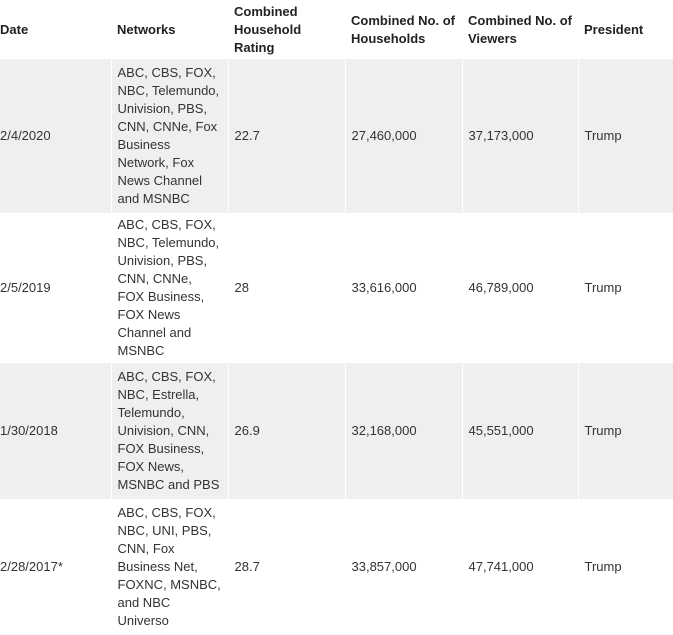  I want to click on cell-date: 2/4/2020, so click(56, 136).